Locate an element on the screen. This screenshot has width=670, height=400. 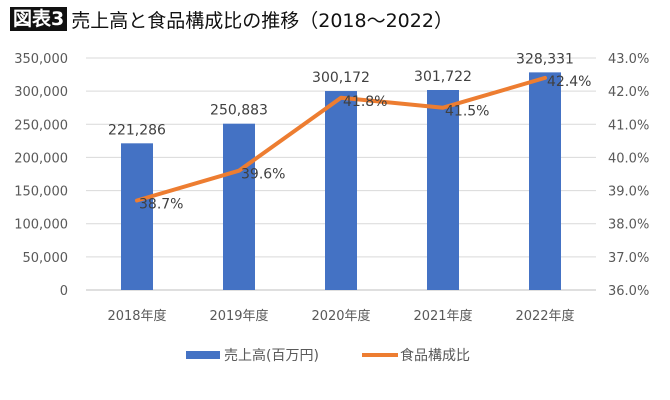
left-tick-label: 50,000 is located at coordinates (46, 258).